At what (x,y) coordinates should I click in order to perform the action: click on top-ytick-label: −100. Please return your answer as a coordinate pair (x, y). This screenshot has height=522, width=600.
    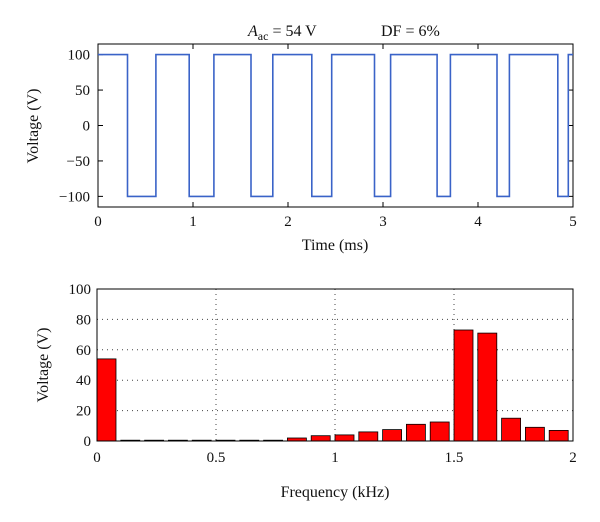
    Looking at the image, I should click on (74, 197).